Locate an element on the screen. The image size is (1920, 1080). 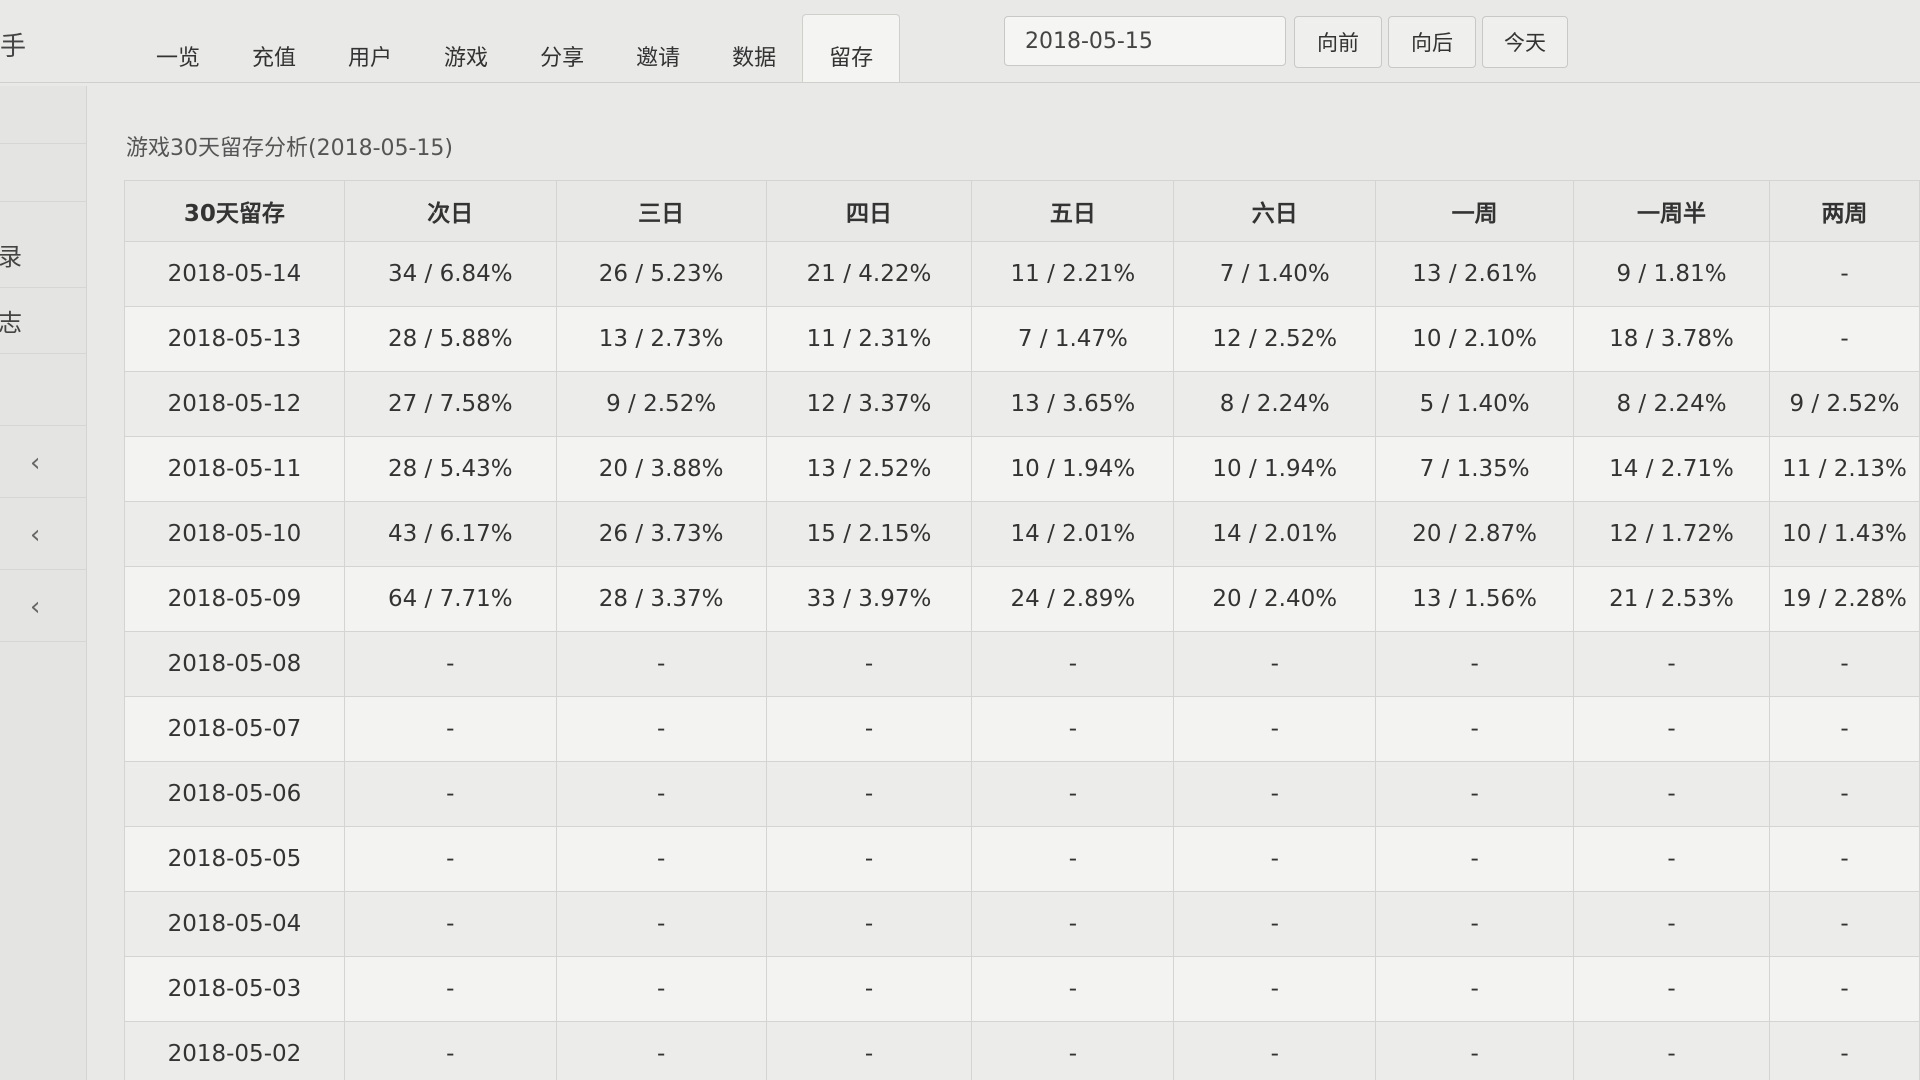
table-cell: 2018-05-05 is located at coordinates (234, 859).